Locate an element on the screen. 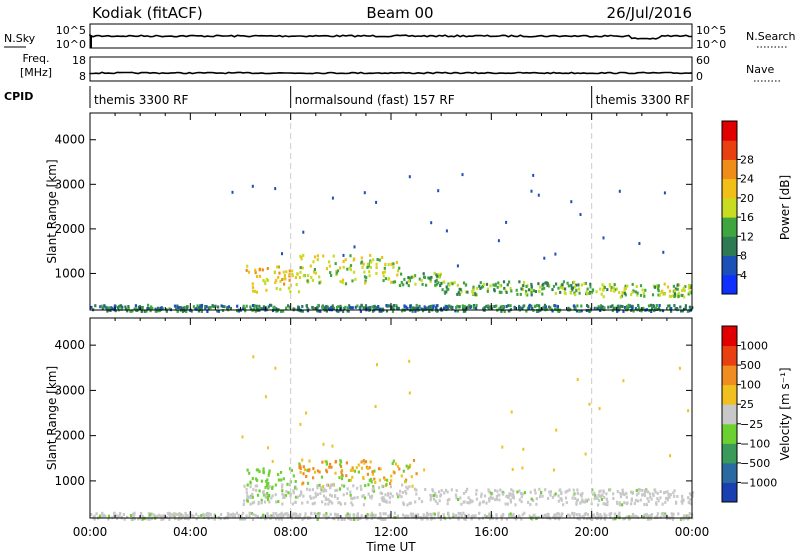 The height and width of the screenshot is (554, 800). x-tick-label: 08:00 is located at coordinates (290, 532).